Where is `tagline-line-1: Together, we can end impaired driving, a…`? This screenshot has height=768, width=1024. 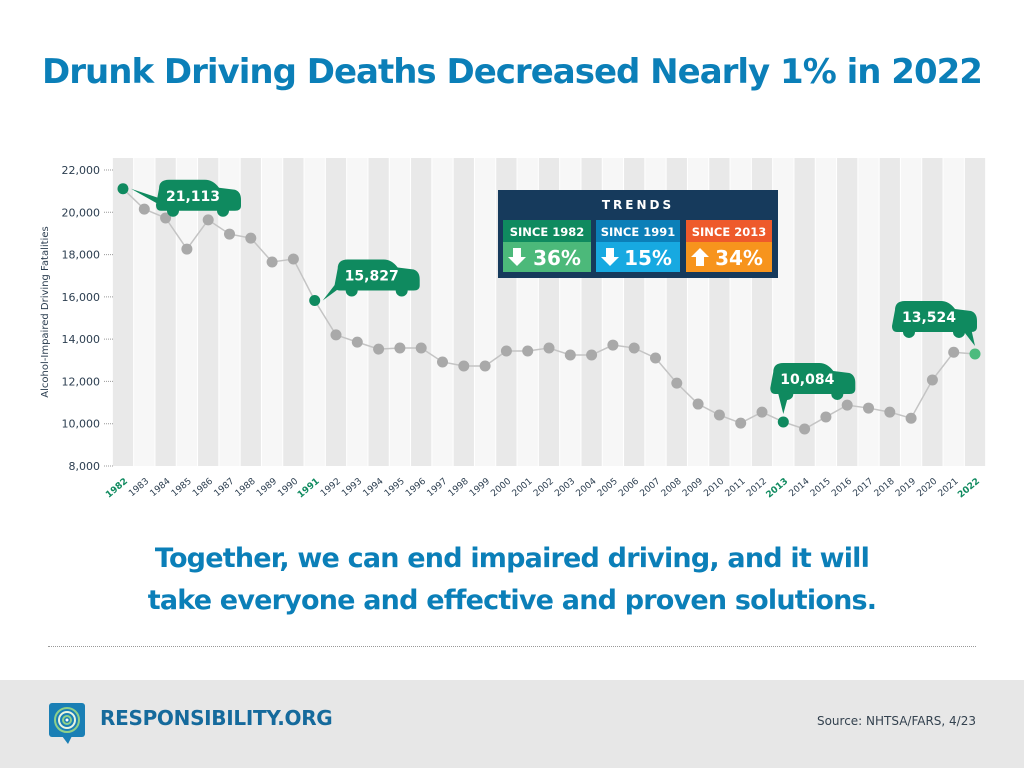 tagline-line-1: Together, we can end impaired driving, a… is located at coordinates (512, 558).